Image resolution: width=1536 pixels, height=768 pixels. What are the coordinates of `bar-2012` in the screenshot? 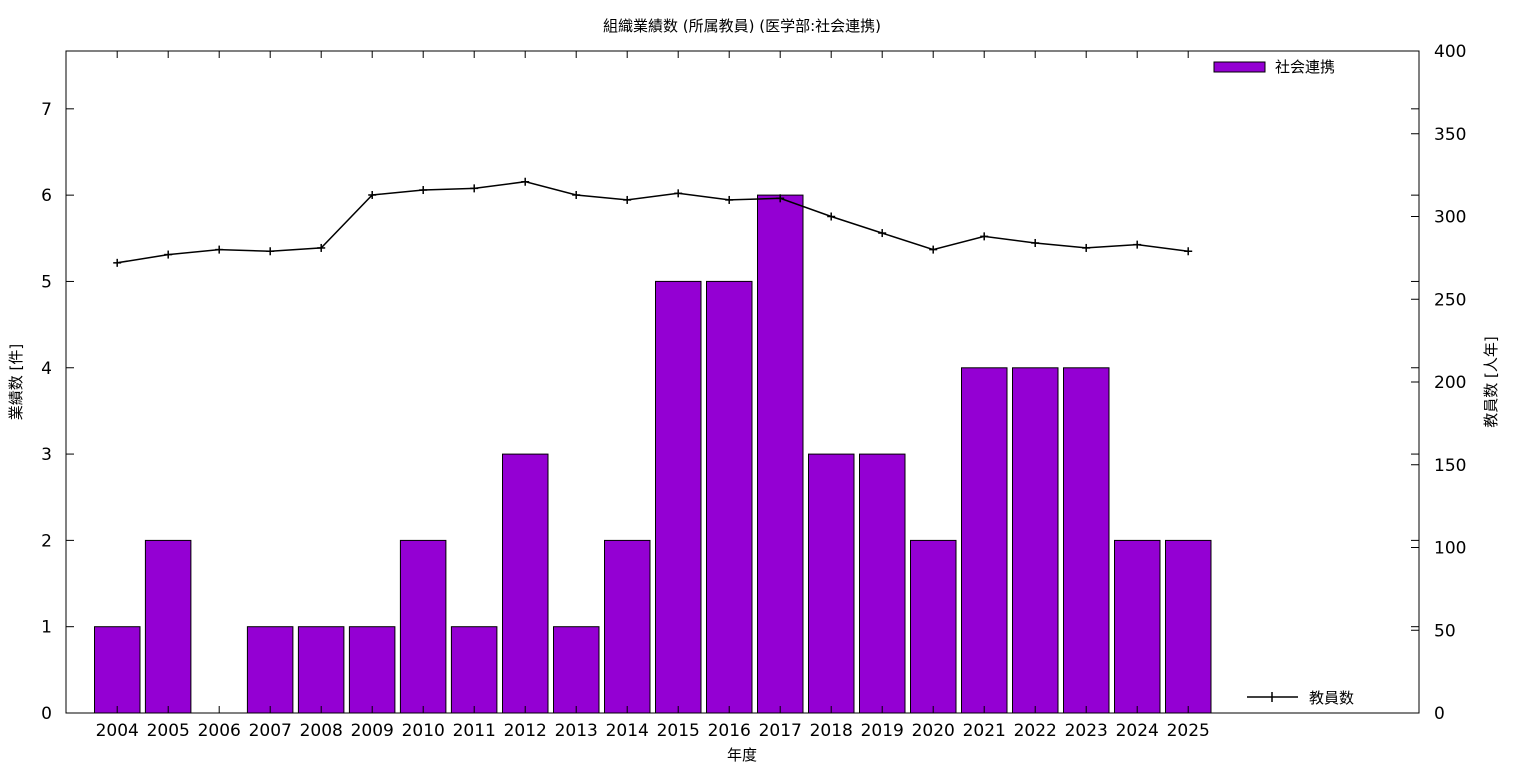 It's located at (525, 583).